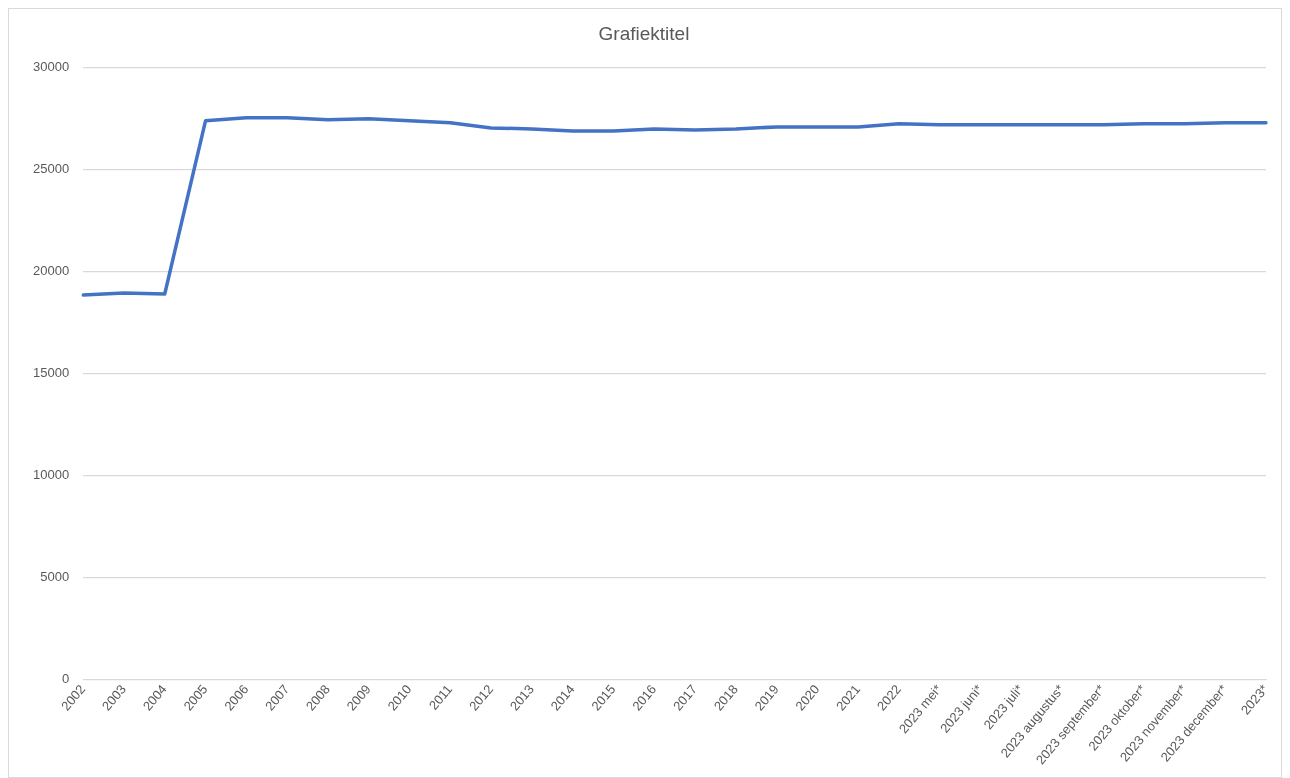  What do you see at coordinates (644, 33) in the screenshot?
I see `chart-title: Grafiektitel` at bounding box center [644, 33].